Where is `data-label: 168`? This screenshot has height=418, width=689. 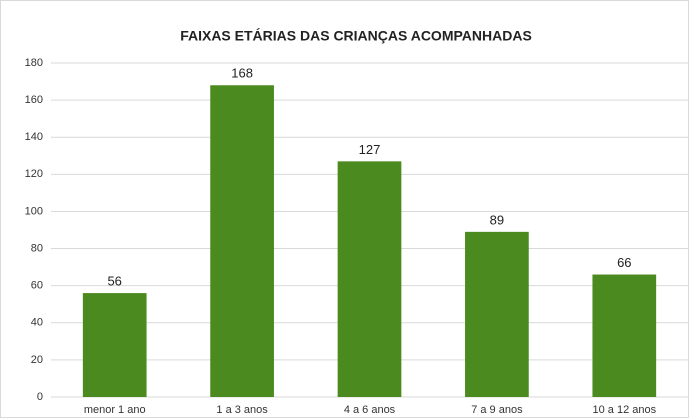 data-label: 168 is located at coordinates (242, 73).